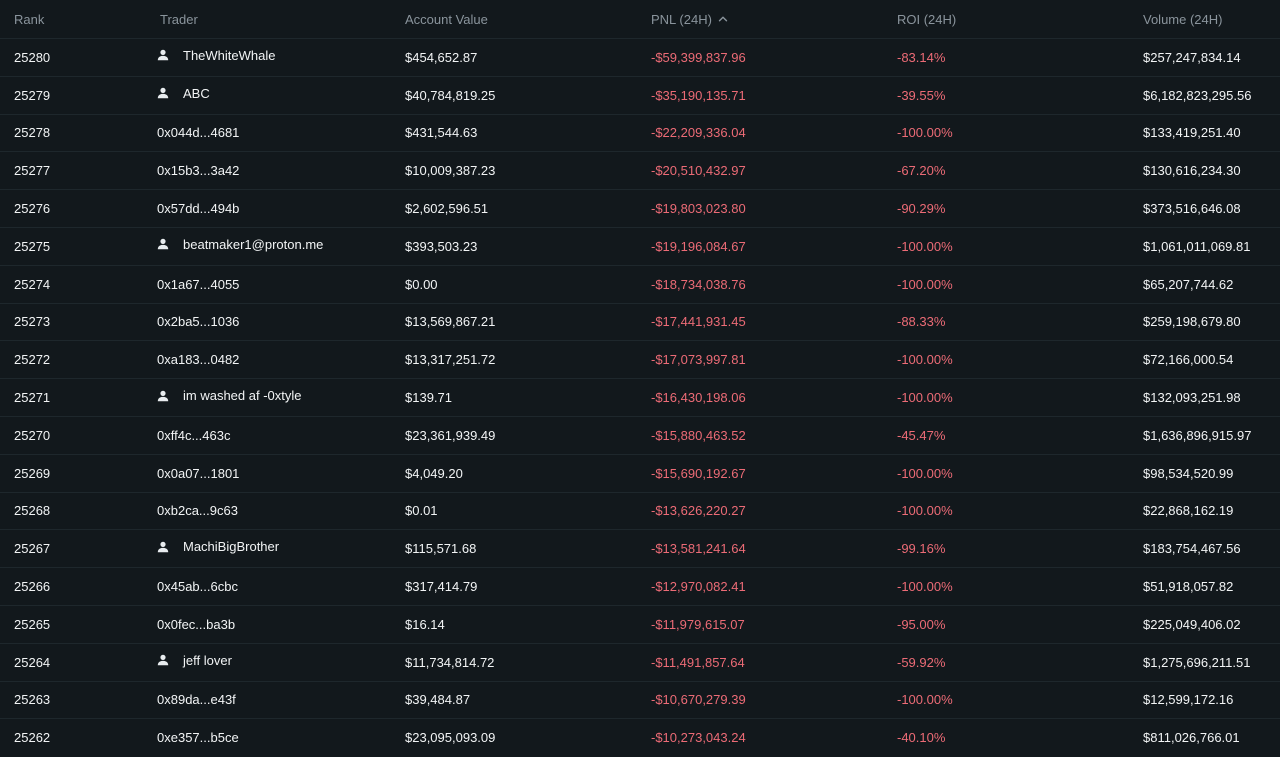  I want to click on rank-cell-text: 25274, so click(32, 284).